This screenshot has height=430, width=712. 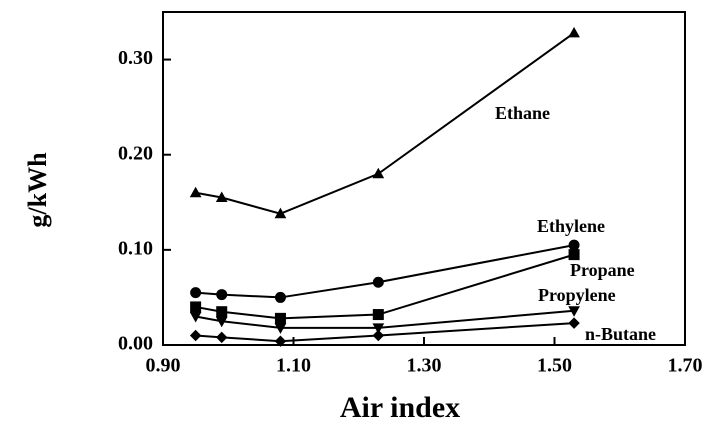 I want to click on x-tick-label: 1.50, so click(x=554, y=366).